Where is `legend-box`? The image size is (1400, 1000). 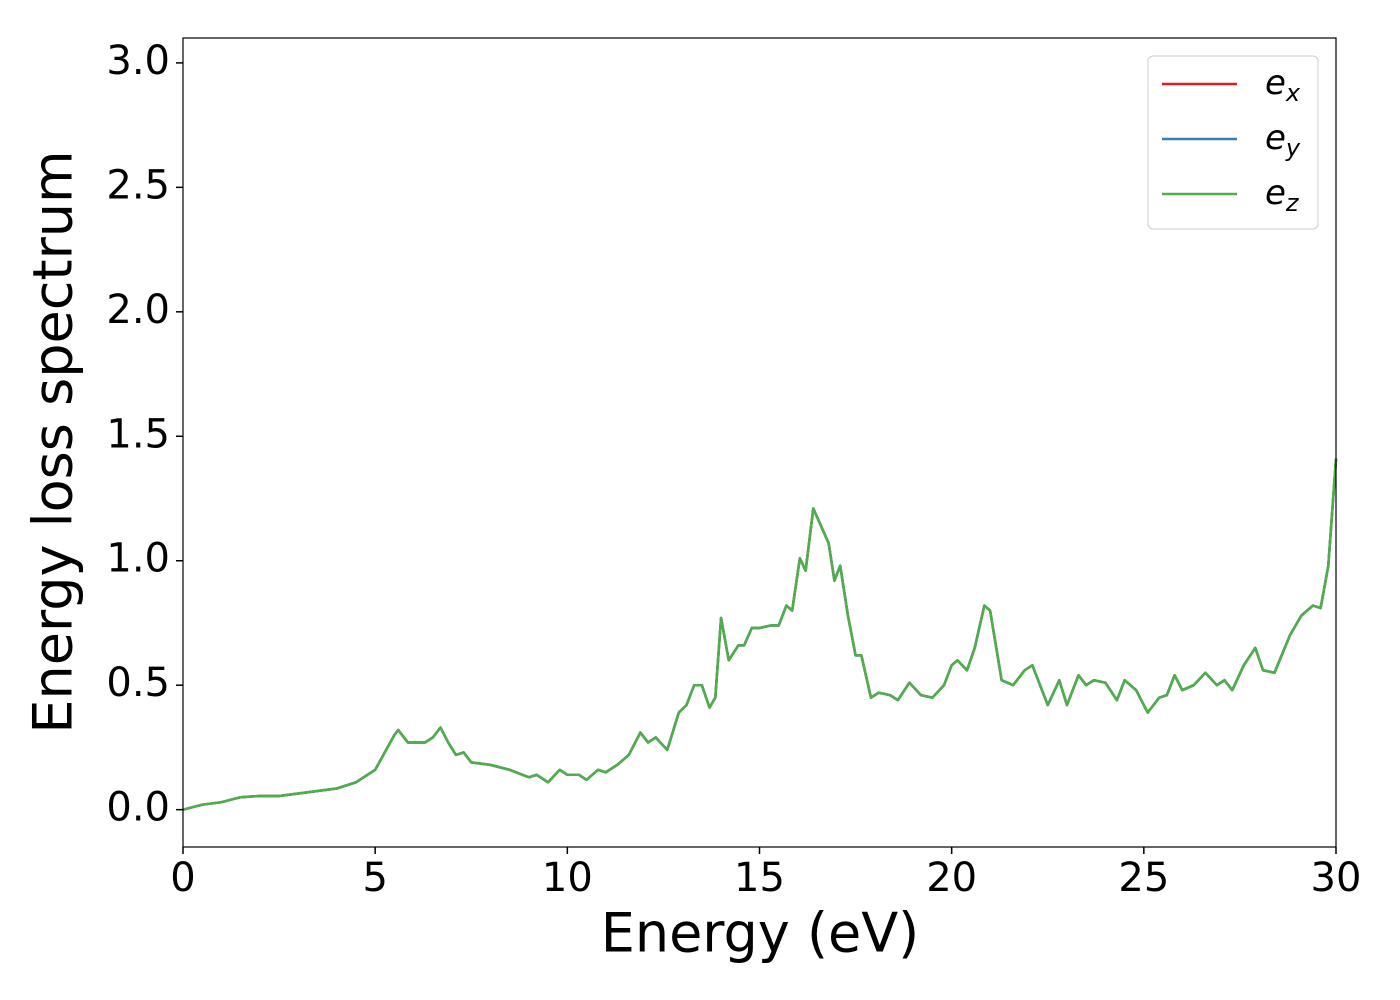
legend-box is located at coordinates (1233, 142).